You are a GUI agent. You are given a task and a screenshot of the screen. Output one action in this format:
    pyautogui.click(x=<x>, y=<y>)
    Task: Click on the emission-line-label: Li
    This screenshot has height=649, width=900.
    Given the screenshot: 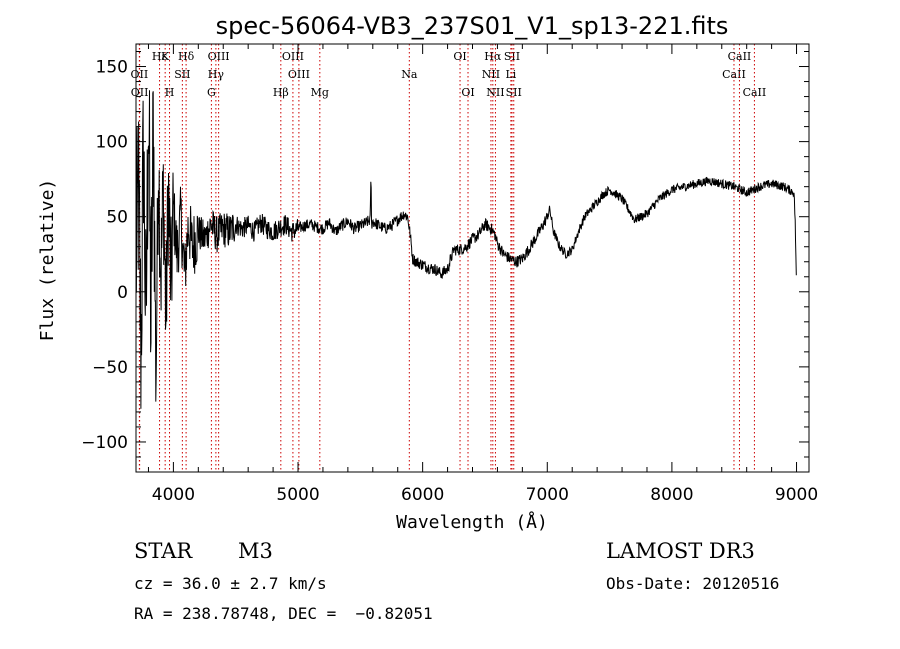 What is the action you would take?
    pyautogui.click(x=510, y=74)
    